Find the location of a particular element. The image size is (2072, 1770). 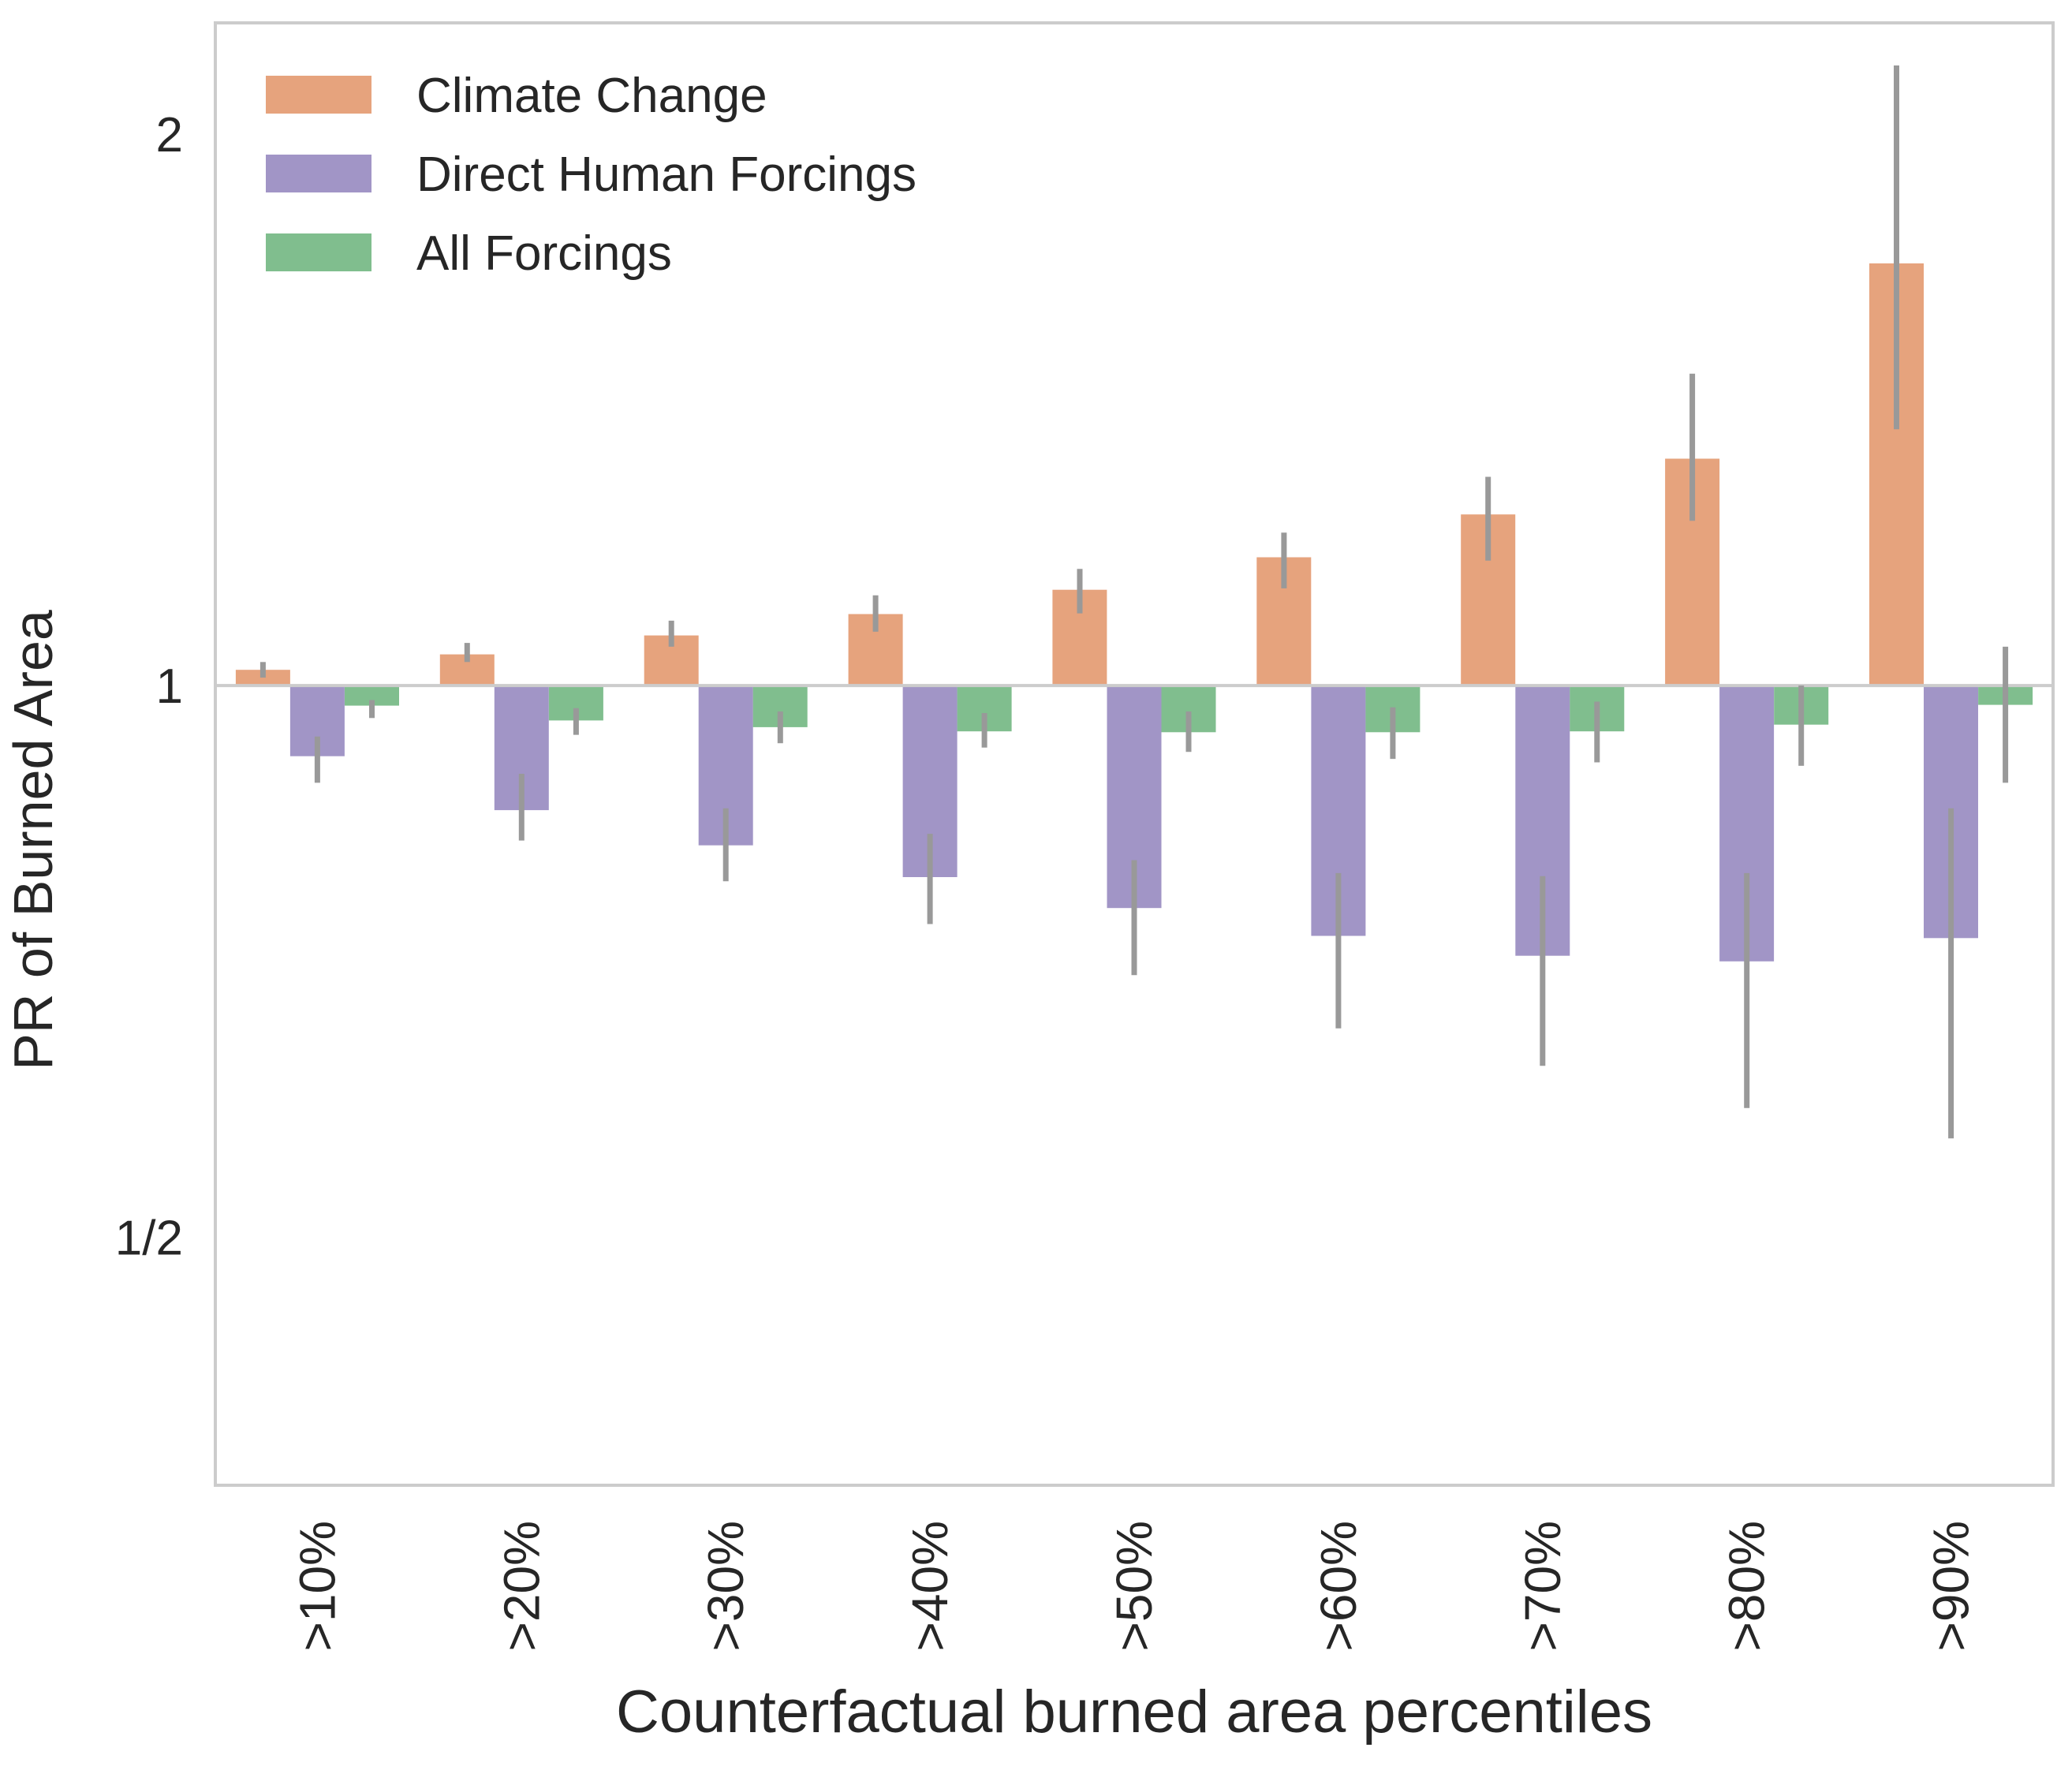

y-tick-label-2: 1 is located at coordinates (169, 686).